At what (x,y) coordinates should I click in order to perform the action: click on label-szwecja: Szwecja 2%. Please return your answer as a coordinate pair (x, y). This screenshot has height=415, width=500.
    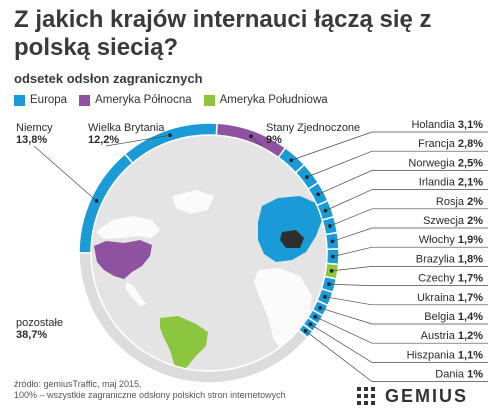
    Looking at the image, I should click on (453, 221).